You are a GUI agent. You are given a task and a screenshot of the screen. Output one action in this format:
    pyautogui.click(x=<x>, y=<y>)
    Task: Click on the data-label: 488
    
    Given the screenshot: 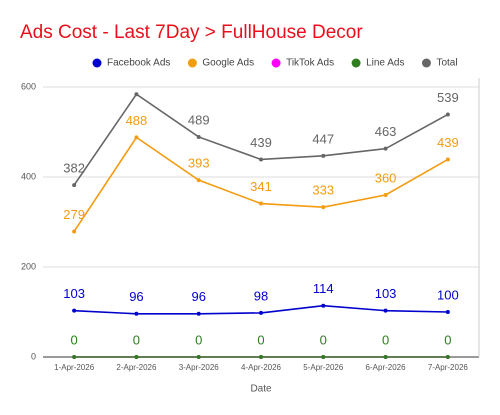 What is the action you would take?
    pyautogui.click(x=137, y=120)
    